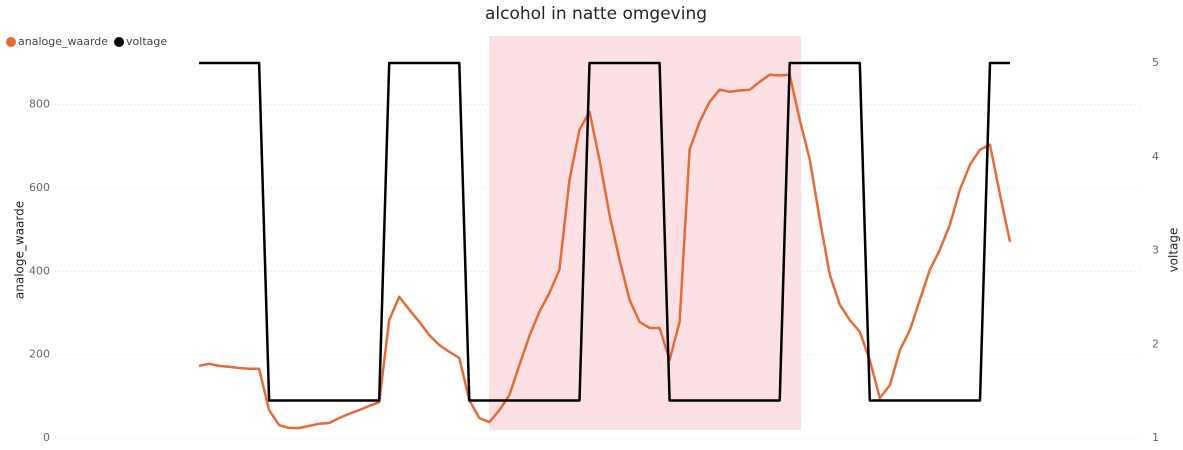  What do you see at coordinates (46, 437) in the screenshot?
I see `y-tick-label: 0` at bounding box center [46, 437].